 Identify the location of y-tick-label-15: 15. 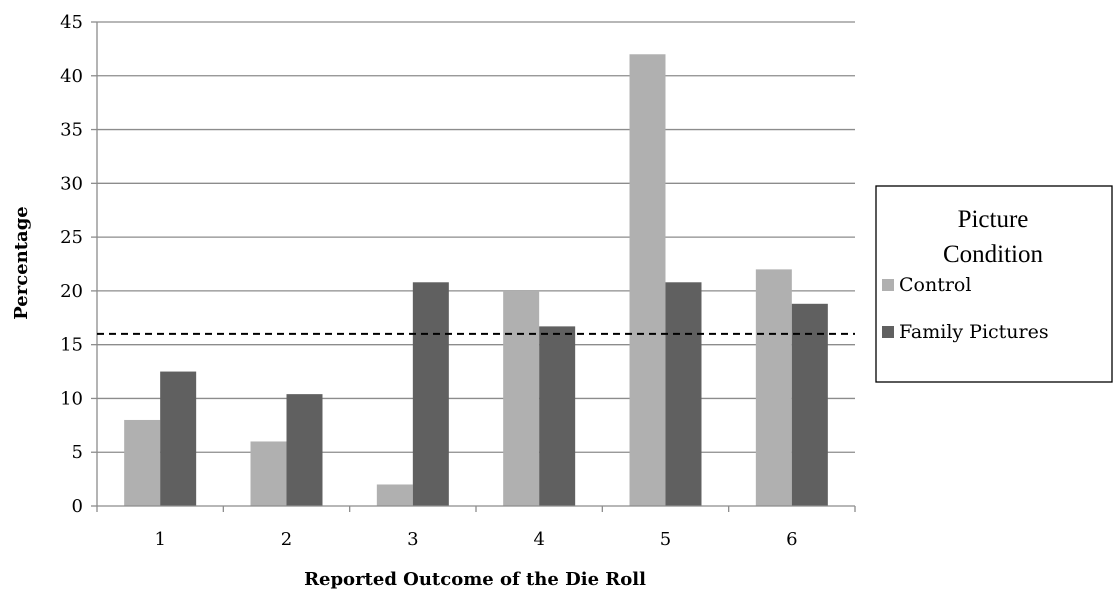
(71, 345).